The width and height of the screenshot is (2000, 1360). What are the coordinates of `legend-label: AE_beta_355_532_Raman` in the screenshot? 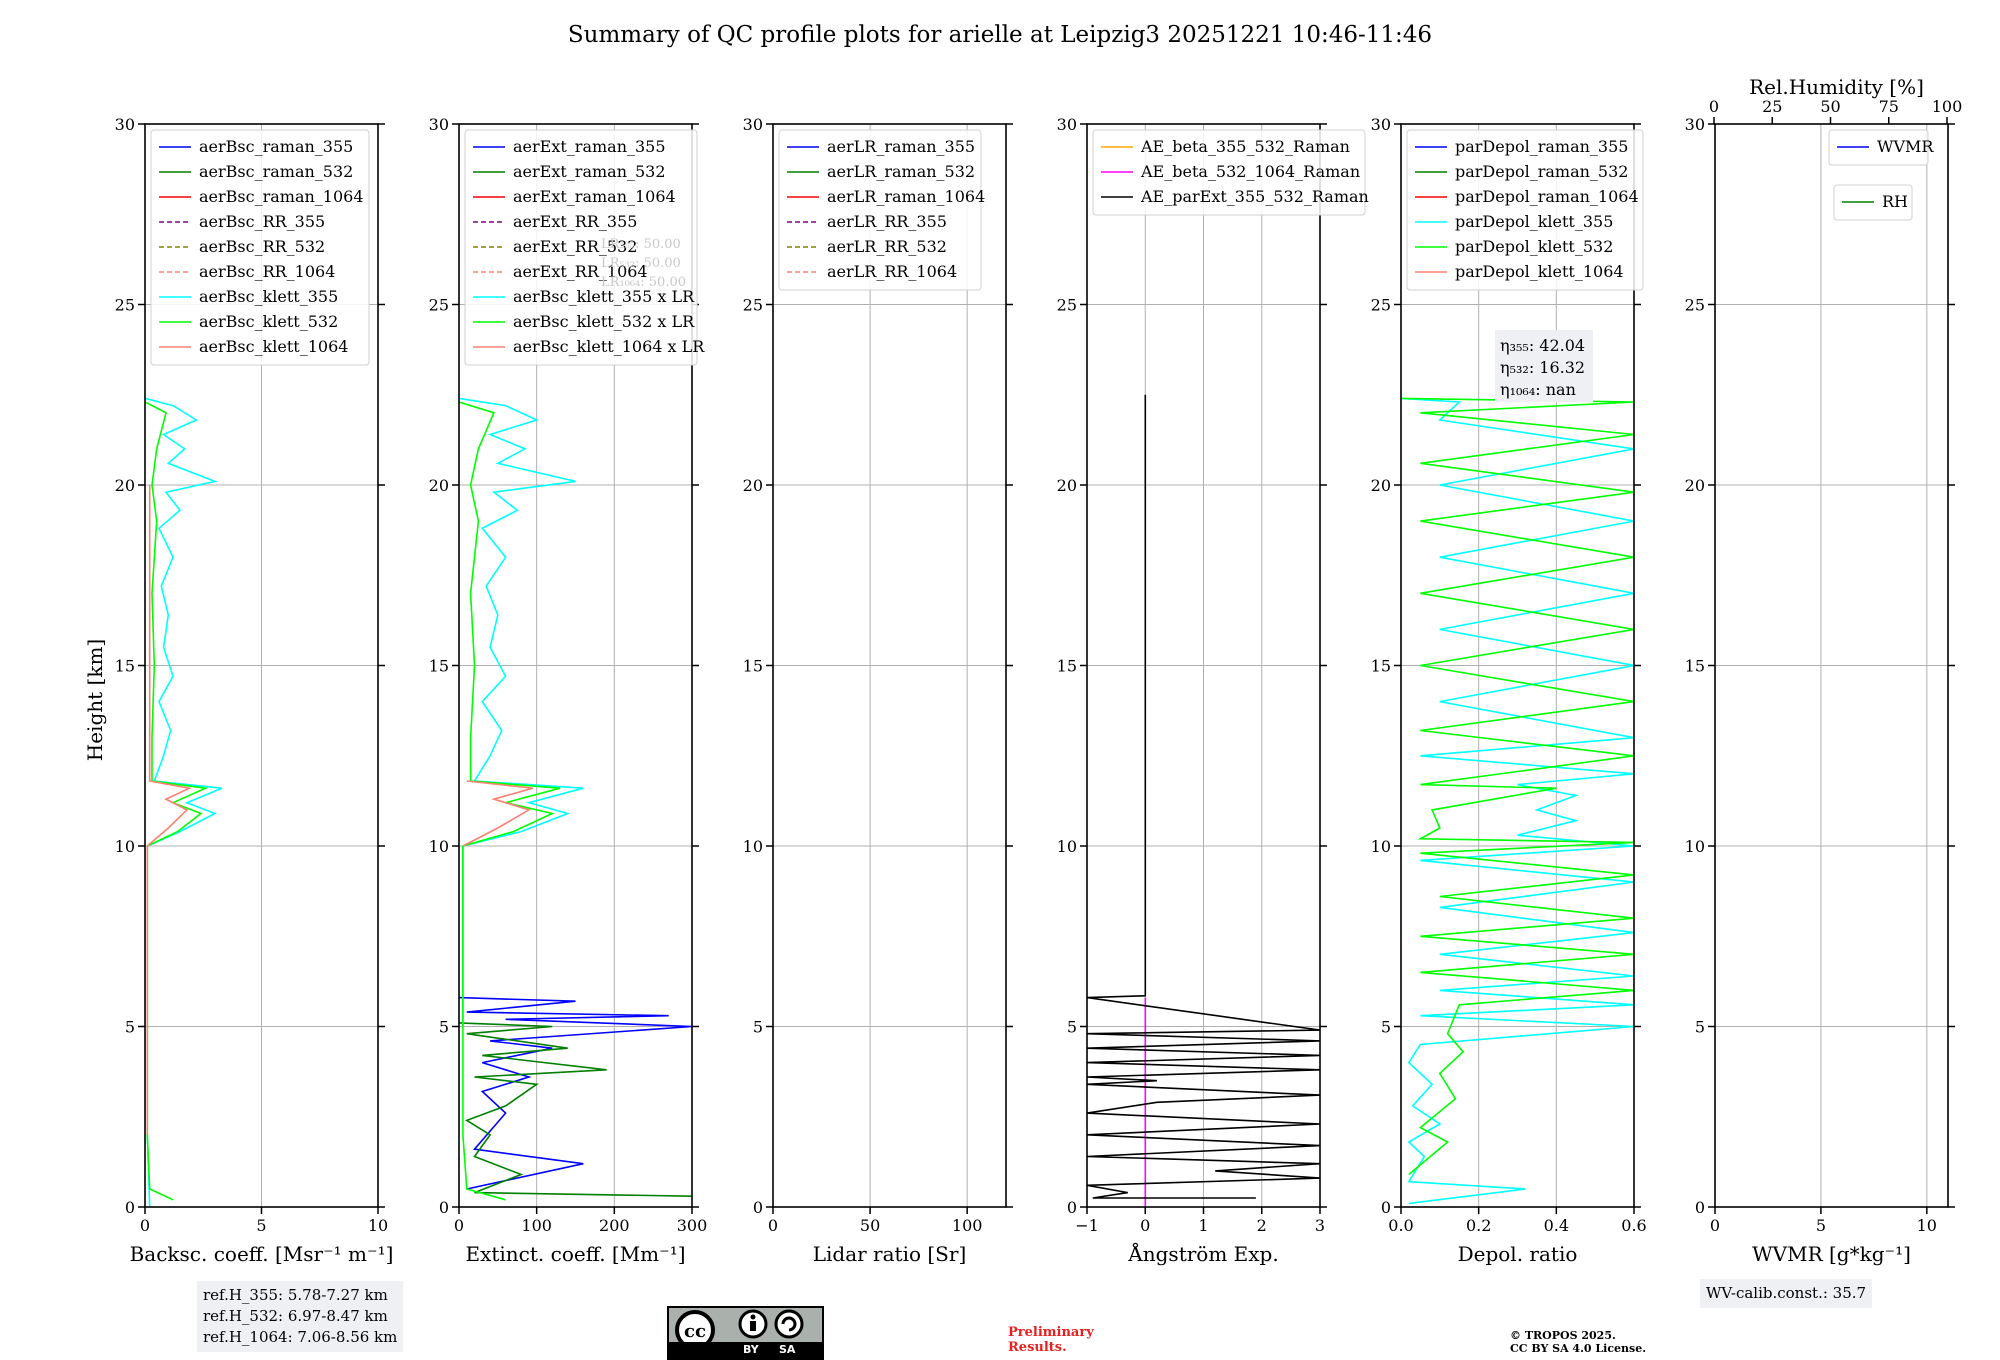 It's located at (1245, 146).